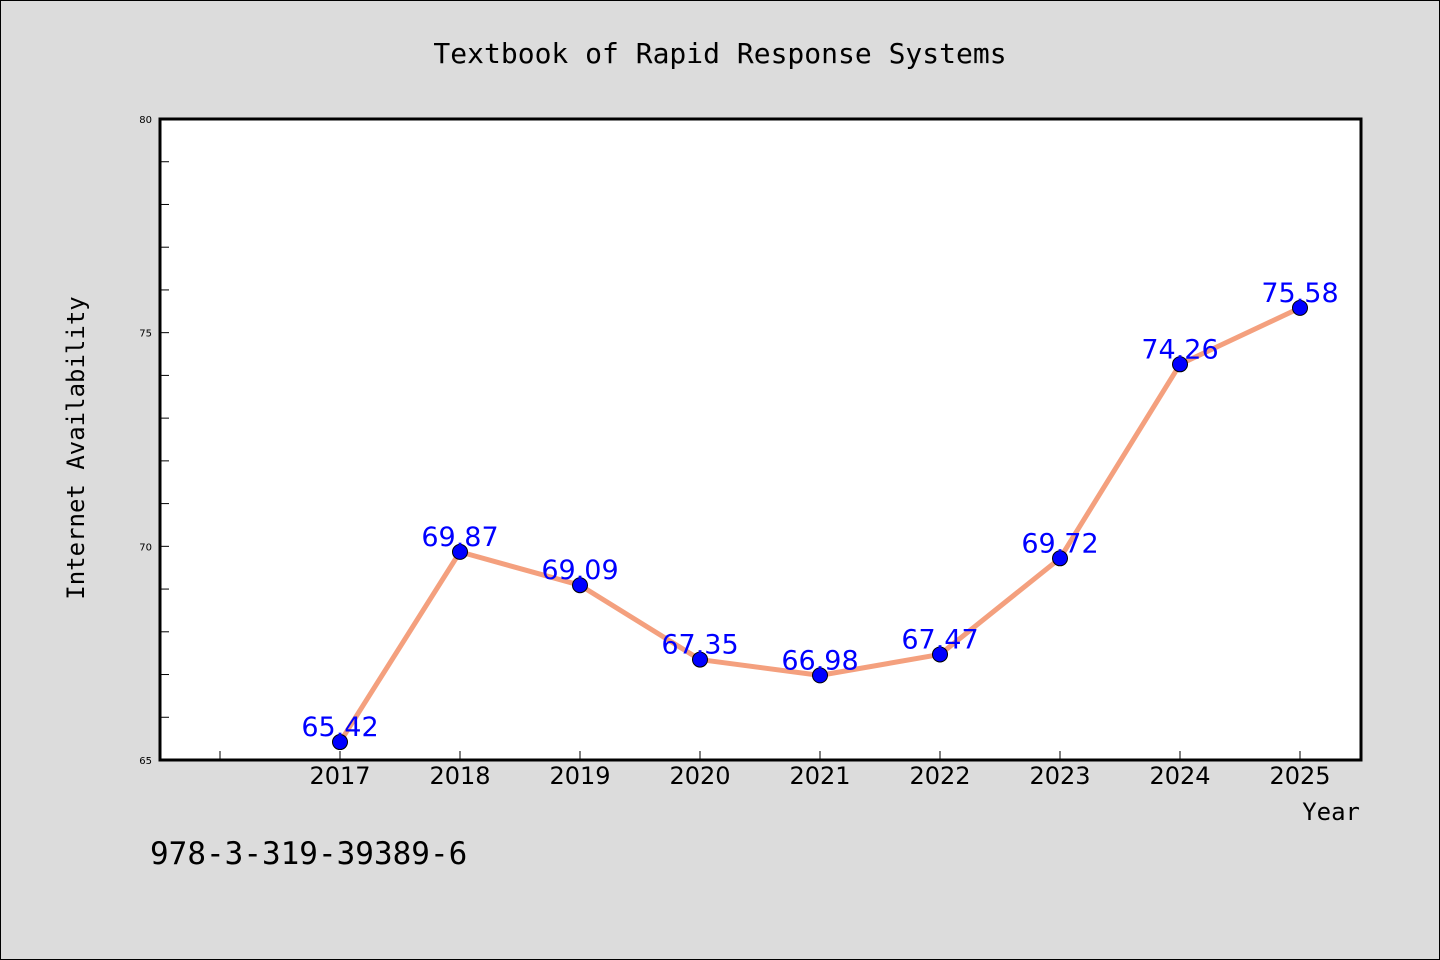 This screenshot has height=960, width=1440. Describe the element at coordinates (579, 570) in the screenshot. I see `data-label: 69.09` at that location.